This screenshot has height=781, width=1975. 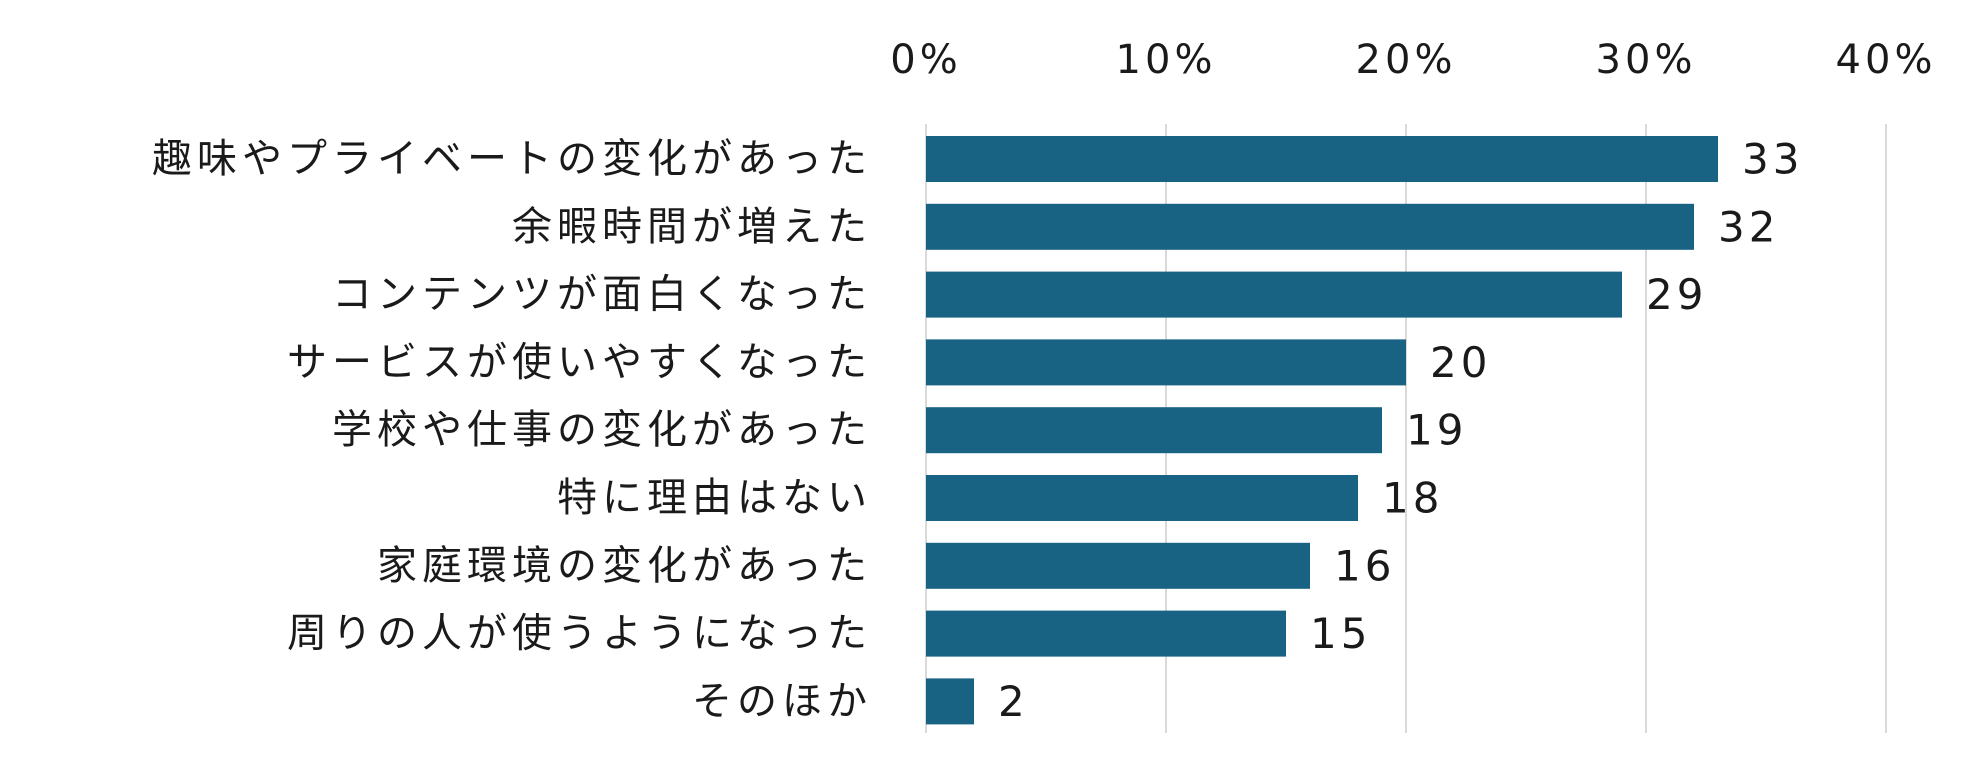 I want to click on category-label: 周りの人が使うようになった, so click(x=579, y=634).